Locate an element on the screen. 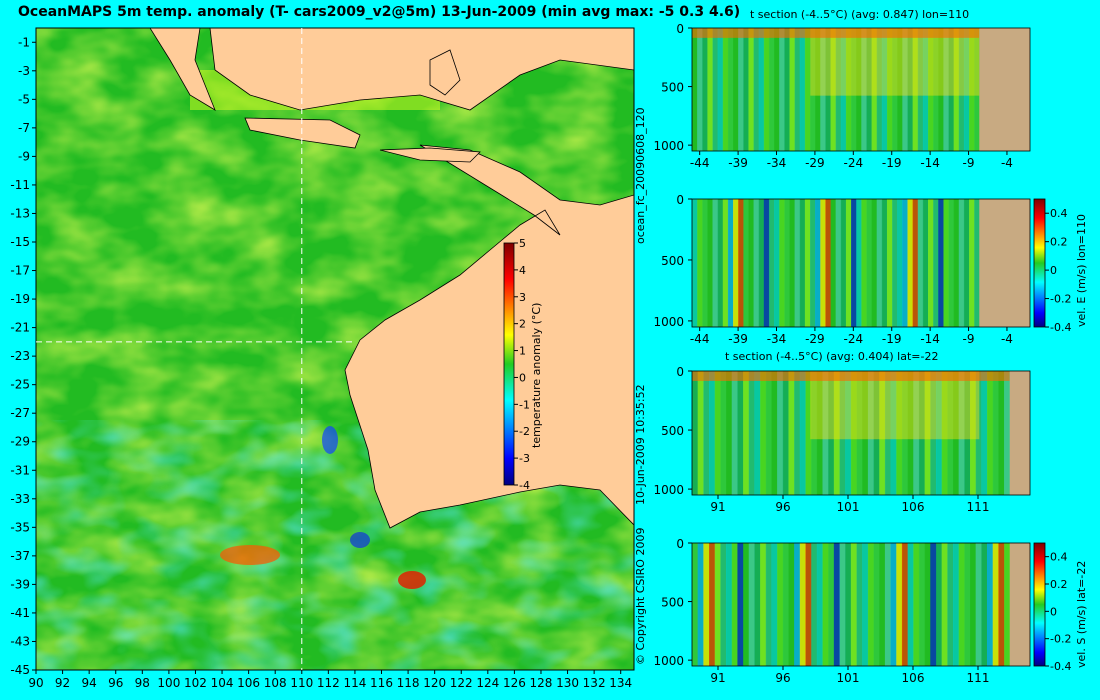 The width and height of the screenshot is (1100, 700). section-y-tick-label: 0 is located at coordinates (680, 200).